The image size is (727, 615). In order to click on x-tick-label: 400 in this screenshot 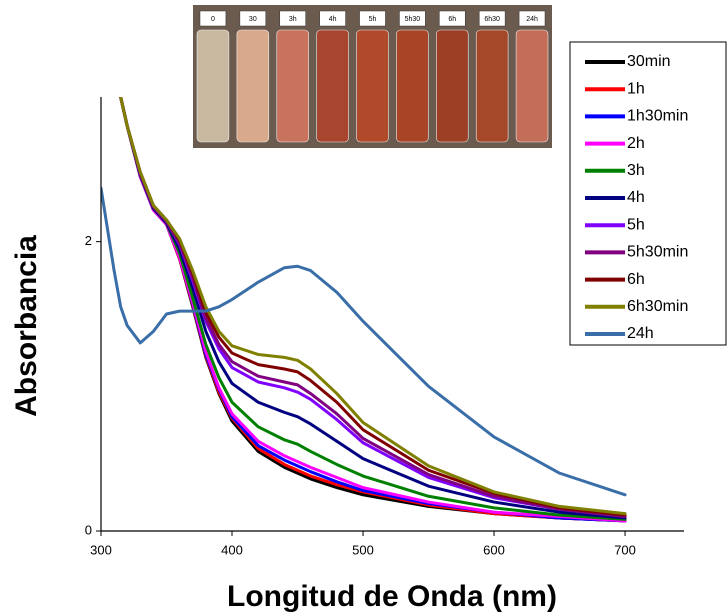, I will do `click(232, 549)`.